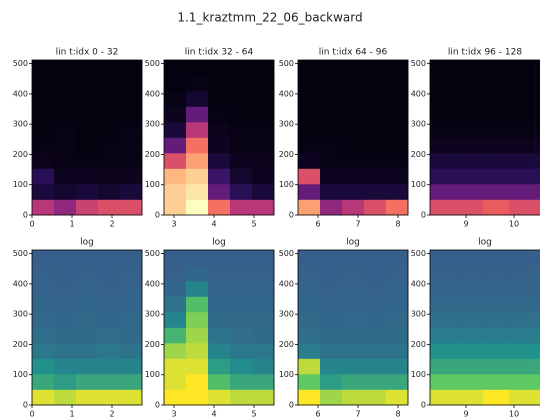 The height and width of the screenshot is (417, 540). Describe the element at coordinates (514, 413) in the screenshot. I see `x-tick-label: 10` at that location.